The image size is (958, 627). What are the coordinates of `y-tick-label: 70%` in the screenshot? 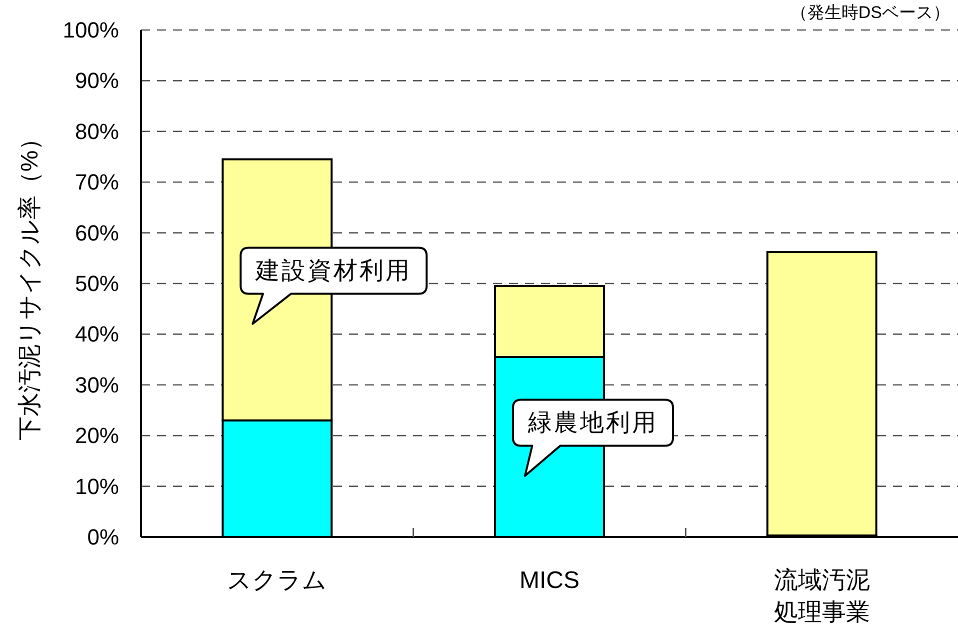 It's located at (96, 182).